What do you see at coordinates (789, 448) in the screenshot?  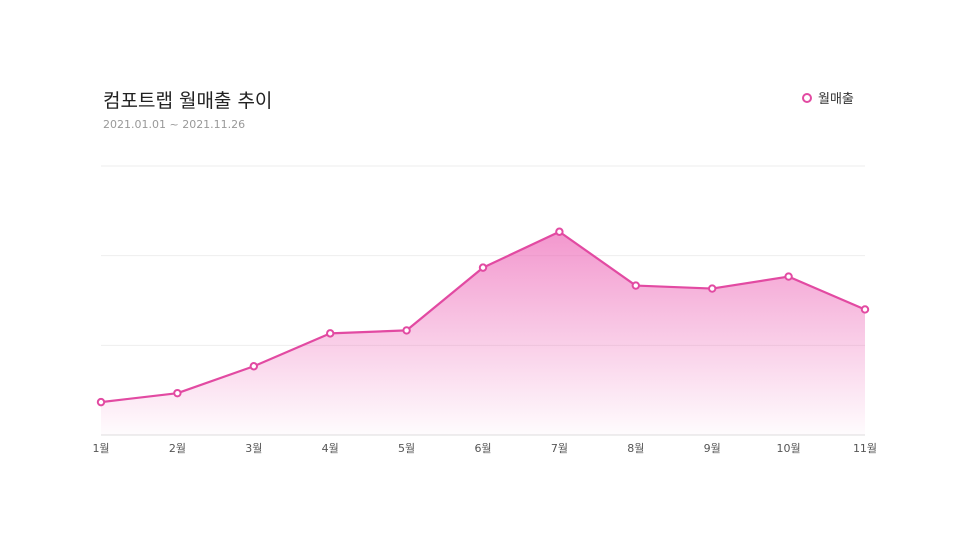 I see `x-tick-label: 10월` at bounding box center [789, 448].